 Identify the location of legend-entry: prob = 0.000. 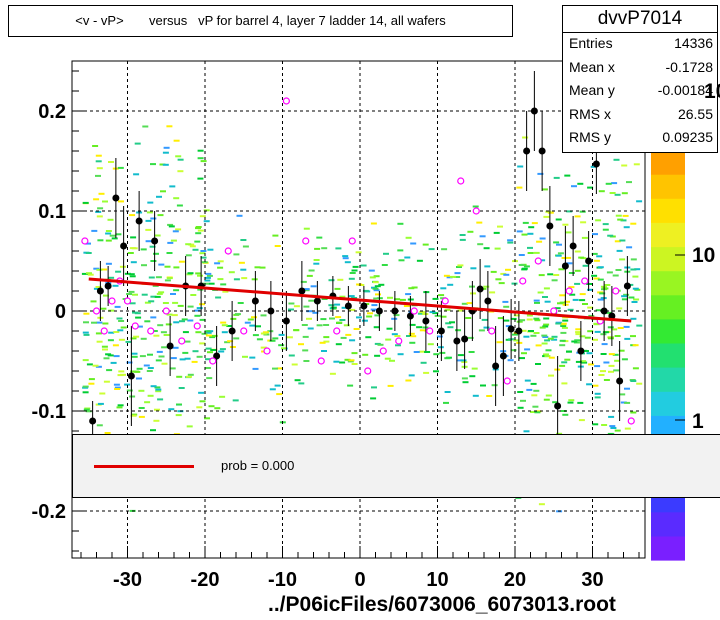
(258, 465).